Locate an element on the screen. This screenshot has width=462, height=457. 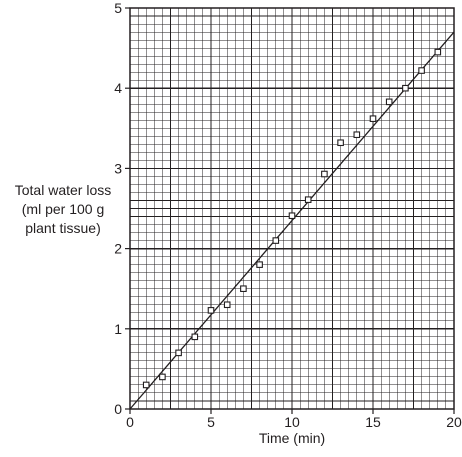
y-axis-label-line-2: (ml per 100 g is located at coordinates (63, 209).